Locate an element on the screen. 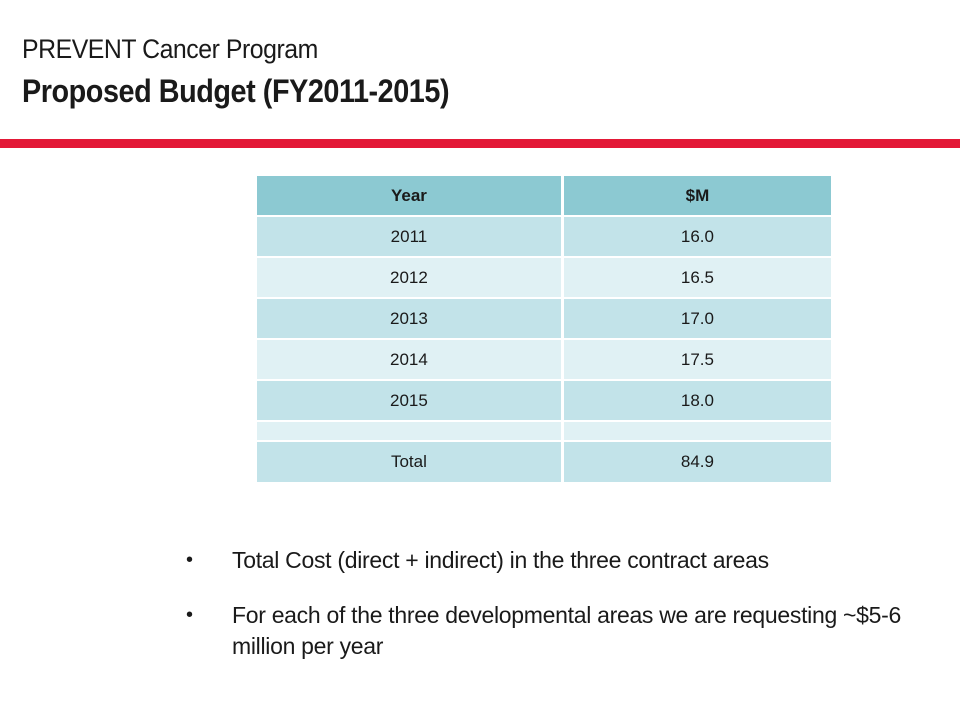 This screenshot has width=960, height=720. program-name: PREVENT Cancer Program is located at coordinates (170, 49).